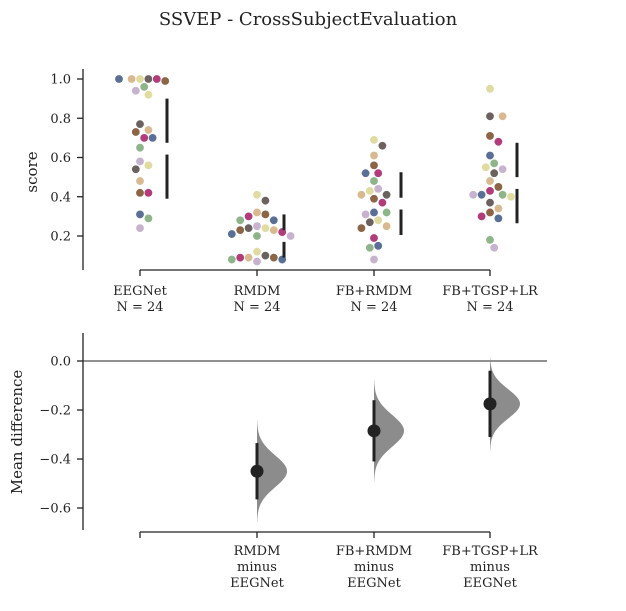  I want to click on category-label: RMDM, so click(257, 291).